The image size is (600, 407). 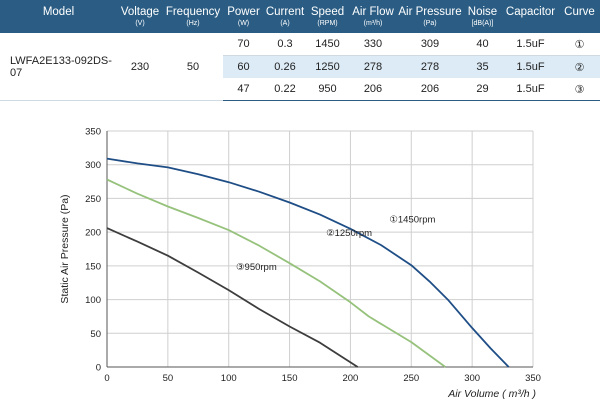 I want to click on air-pressure-cell: 206, so click(x=430, y=89).